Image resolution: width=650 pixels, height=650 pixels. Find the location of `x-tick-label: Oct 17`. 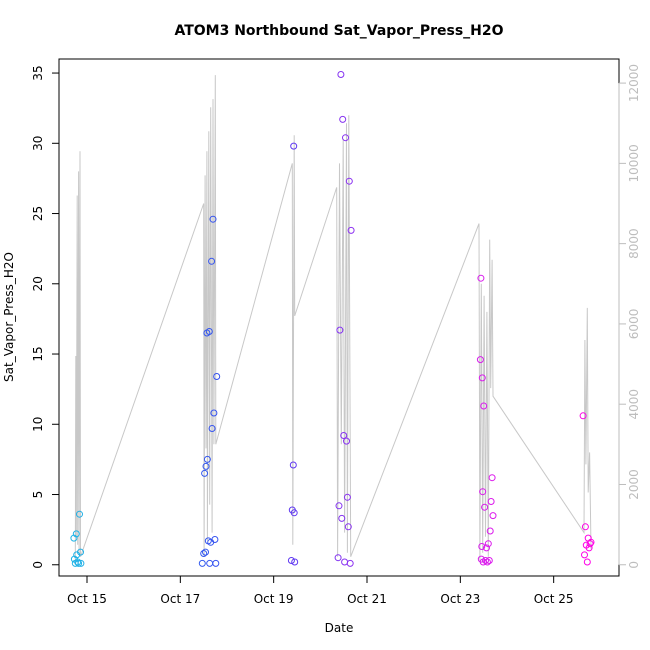

x-tick-label: Oct 17 is located at coordinates (180, 599).